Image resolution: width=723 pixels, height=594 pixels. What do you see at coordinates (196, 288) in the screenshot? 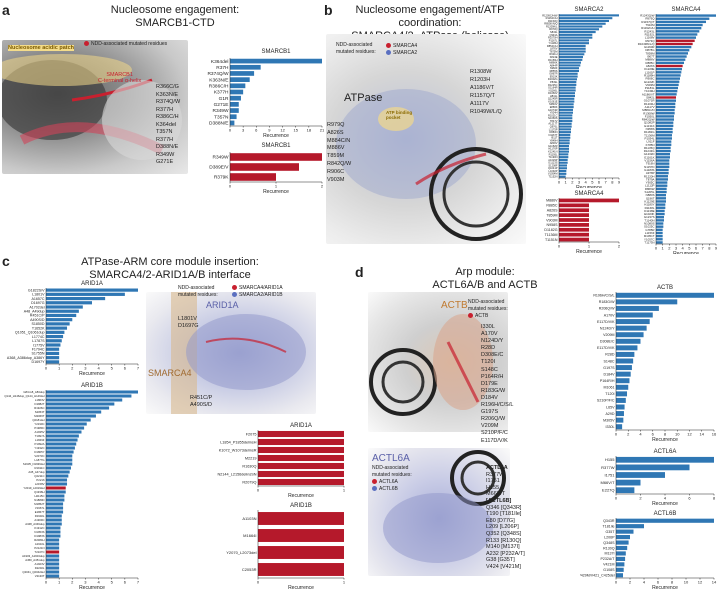
I see `legend-c-head1: NDD-associated` at bounding box center [196, 288].